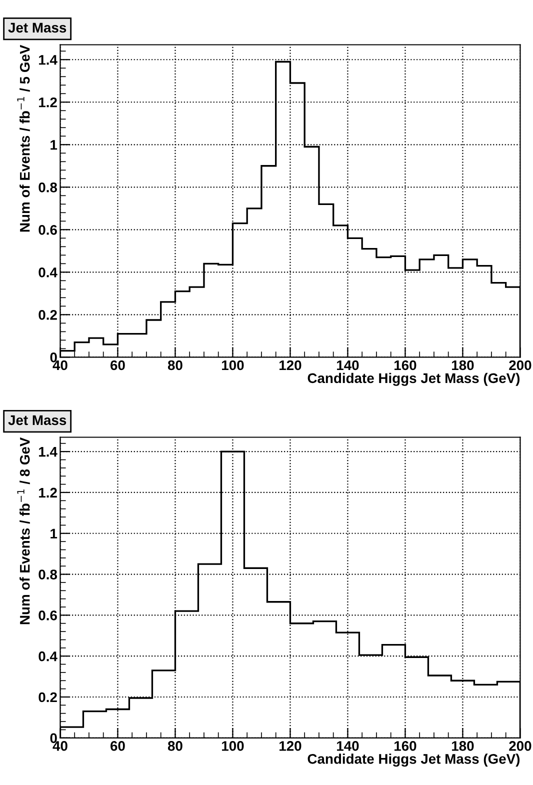  What do you see at coordinates (23, 138) in the screenshot?
I see `y-axis-title: Num of Events / fb$^{−1}$ / 5 GeV` at bounding box center [23, 138].